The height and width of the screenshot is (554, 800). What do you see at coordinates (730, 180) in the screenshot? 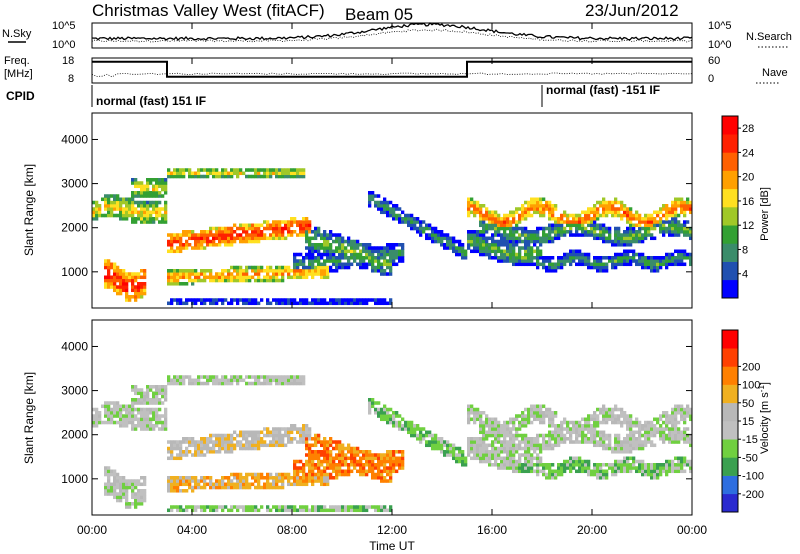
I see `colorbar-swatch` at bounding box center [730, 180].